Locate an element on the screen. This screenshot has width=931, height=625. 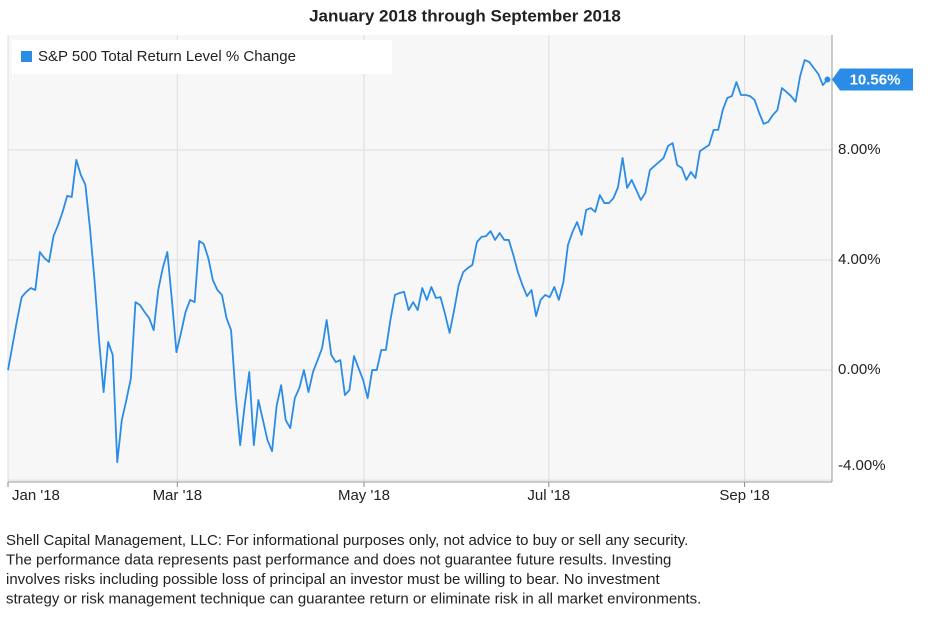
x-tick-label: May '18 is located at coordinates (364, 495).